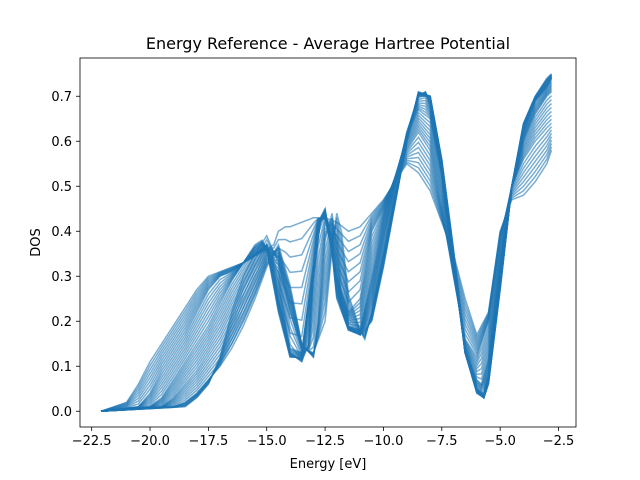 The image size is (640, 480). I want to click on x-axis-label: Energy [eV], so click(328, 464).